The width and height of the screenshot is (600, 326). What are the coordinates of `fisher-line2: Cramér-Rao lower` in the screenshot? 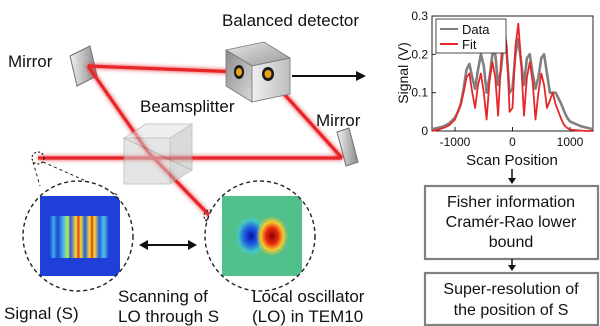 It's located at (511, 222).